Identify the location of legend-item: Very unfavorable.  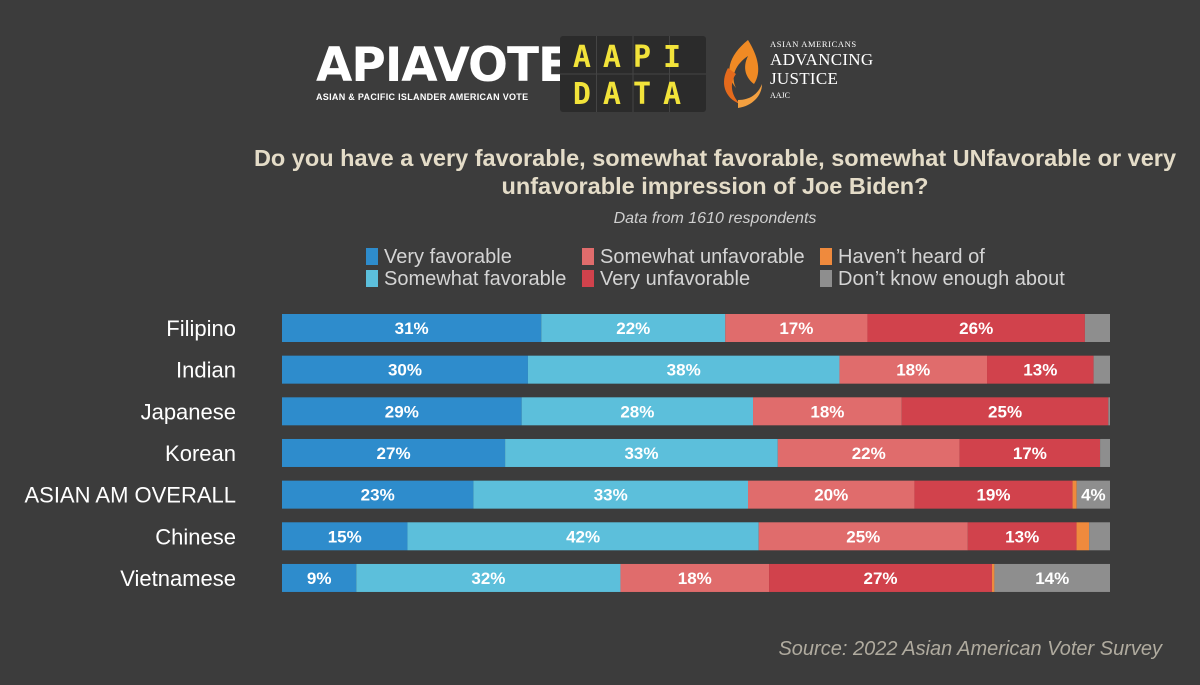
(666, 279).